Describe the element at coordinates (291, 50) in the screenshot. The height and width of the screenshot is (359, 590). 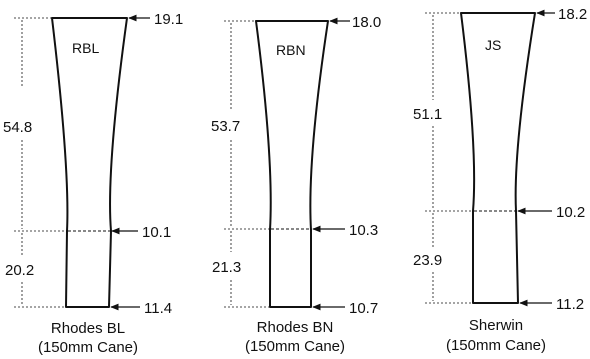
I see `specimen-code: RBN` at that location.